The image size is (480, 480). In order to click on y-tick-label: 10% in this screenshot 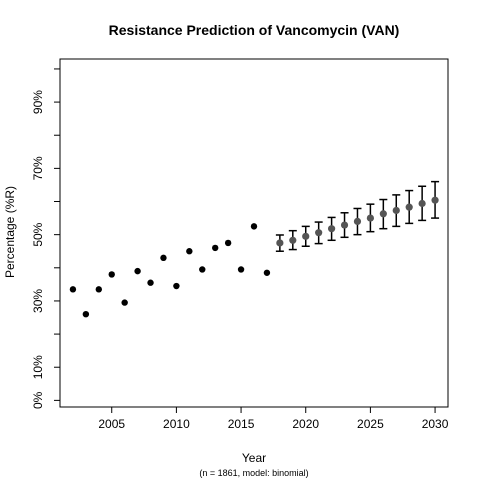, I will do `click(38, 367)`.